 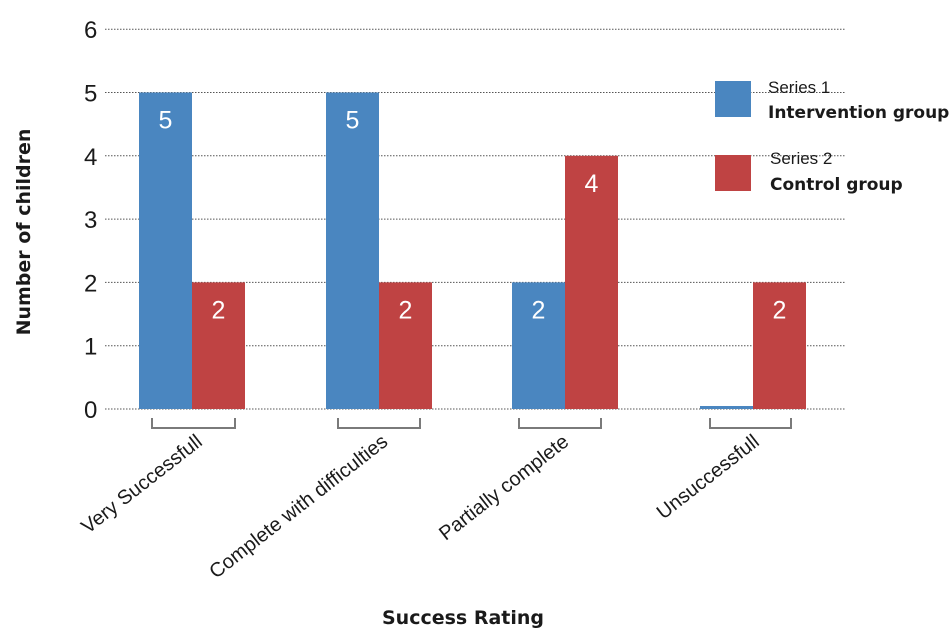 What do you see at coordinates (539, 310) in the screenshot?
I see `data-label-series-1-cat-3: 2` at bounding box center [539, 310].